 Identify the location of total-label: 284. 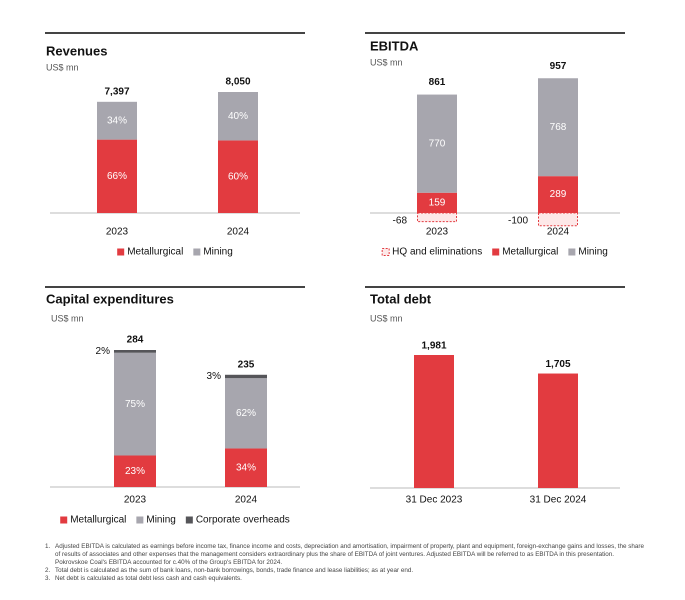
(135, 340).